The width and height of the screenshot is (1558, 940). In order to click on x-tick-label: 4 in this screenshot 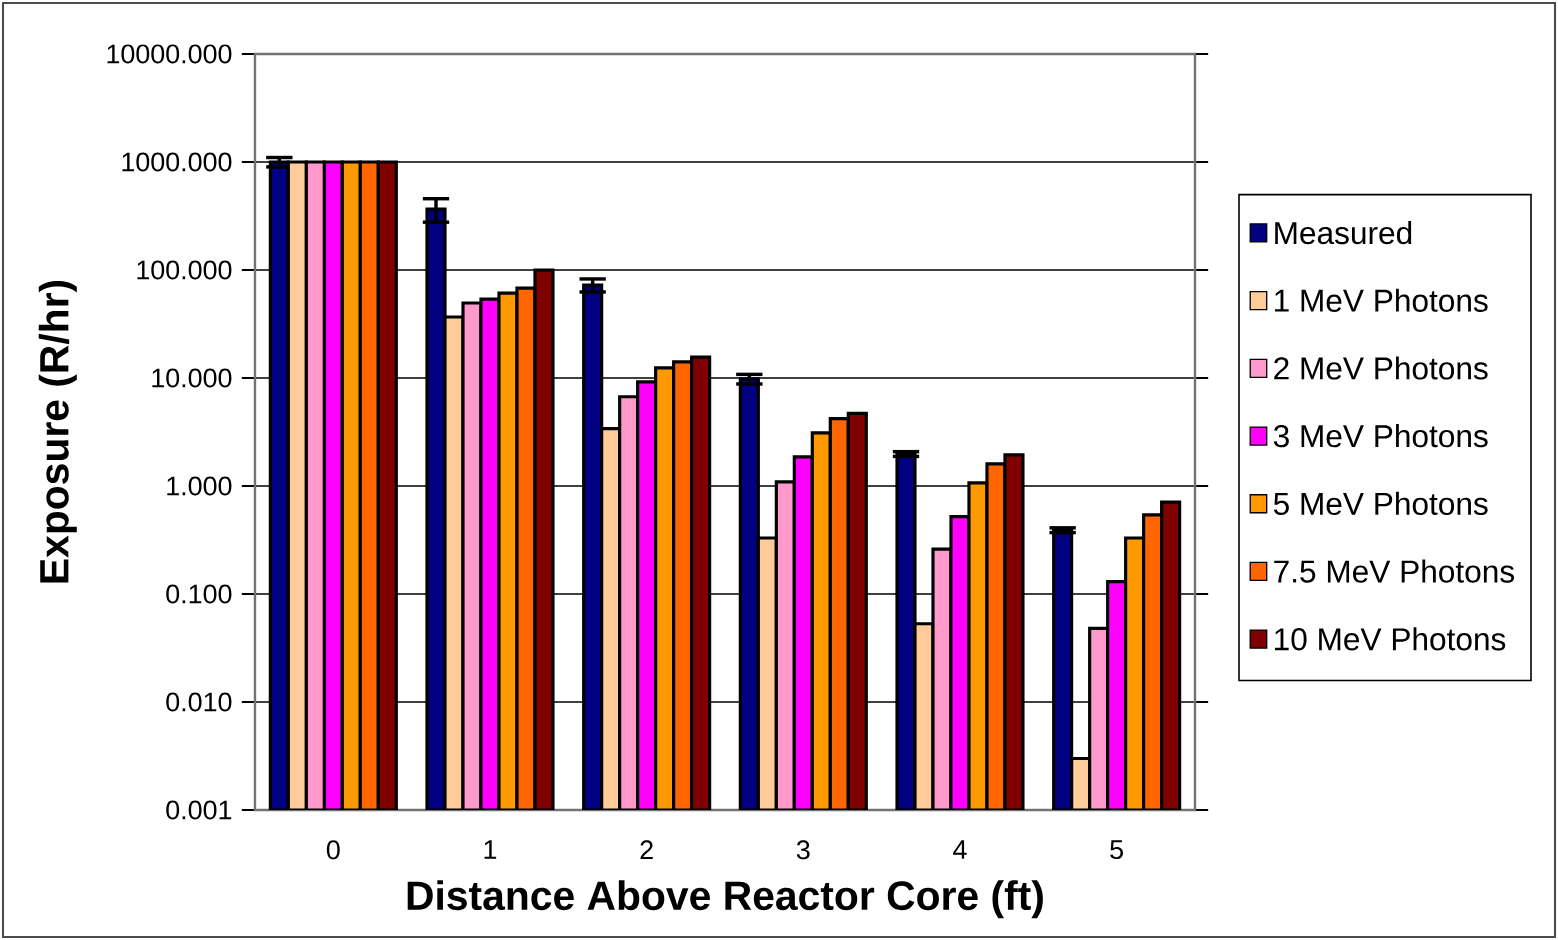, I will do `click(960, 849)`.